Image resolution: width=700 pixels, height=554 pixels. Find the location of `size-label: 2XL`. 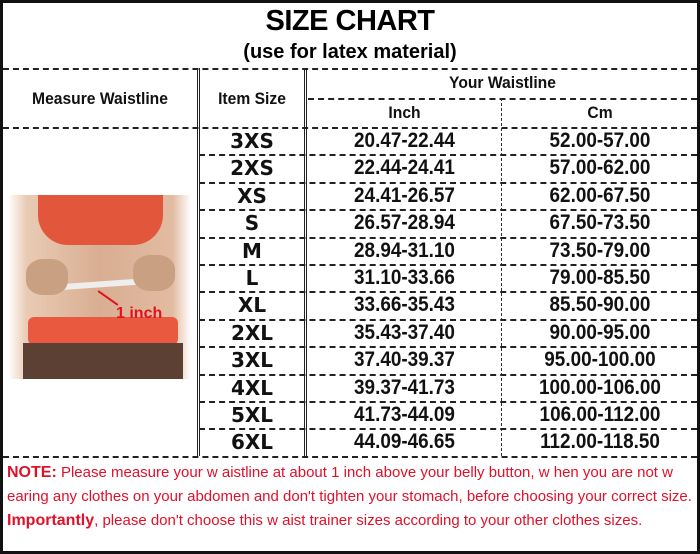

size-label: 2XL is located at coordinates (252, 332).